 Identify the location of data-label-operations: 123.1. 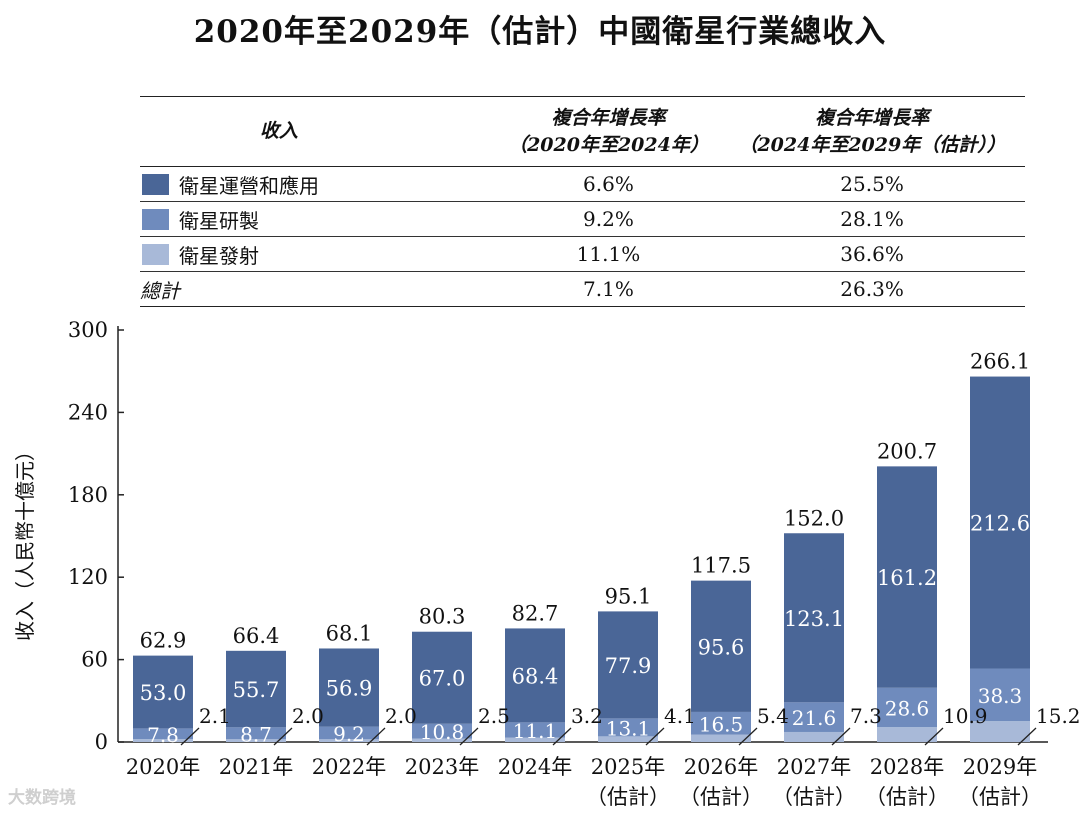
(814, 619).